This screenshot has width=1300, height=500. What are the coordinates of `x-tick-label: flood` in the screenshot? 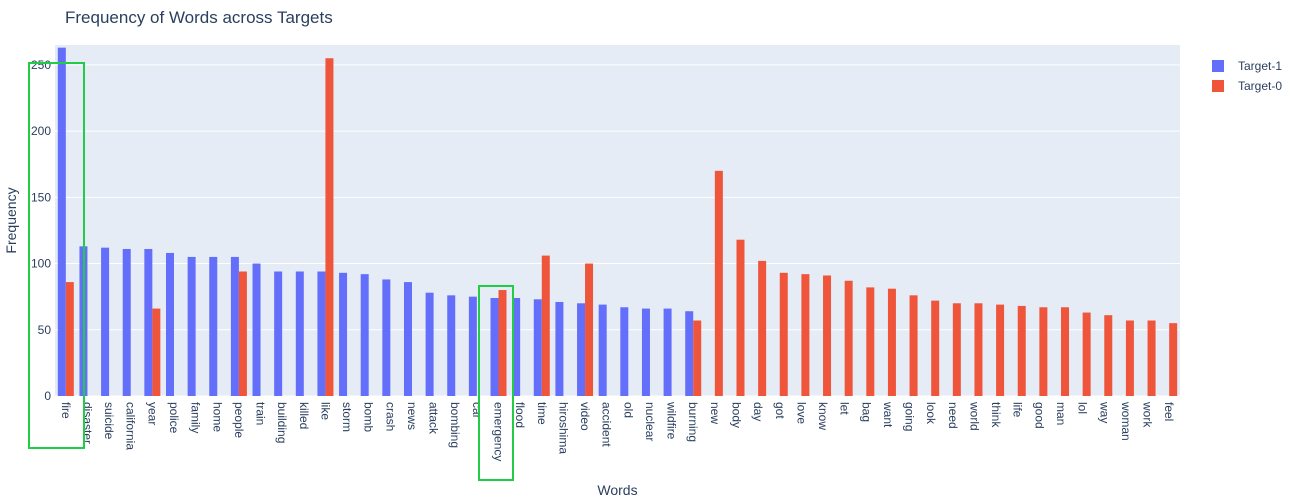 It's located at (520, 415).